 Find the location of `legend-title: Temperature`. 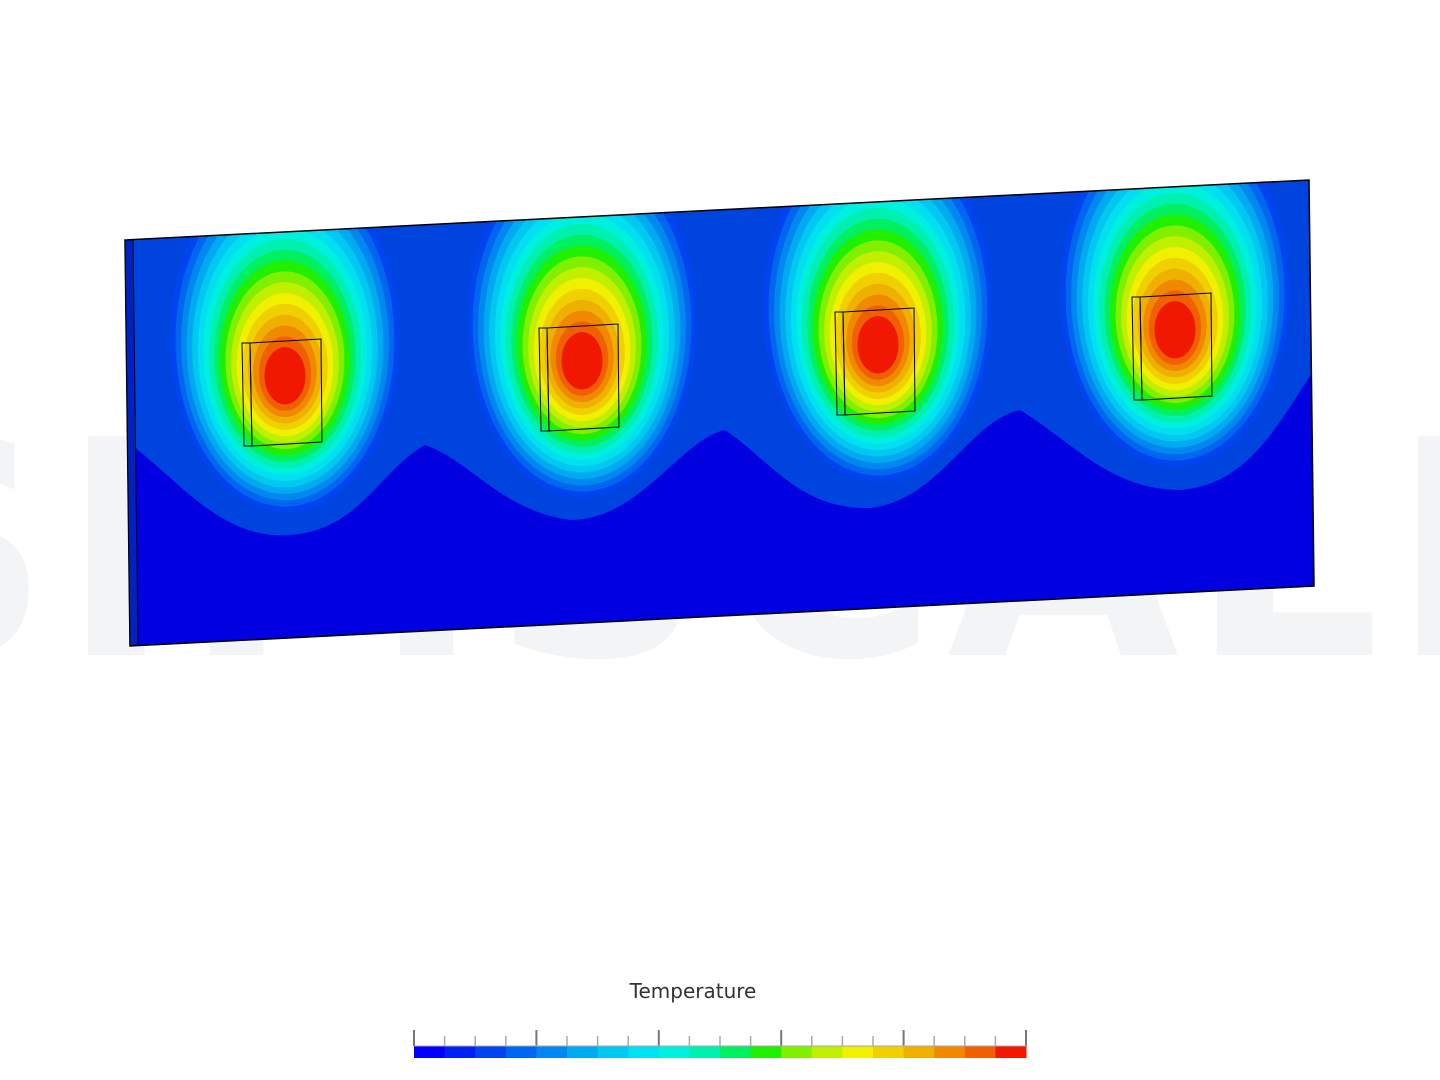

legend-title: Temperature is located at coordinates (693, 991).